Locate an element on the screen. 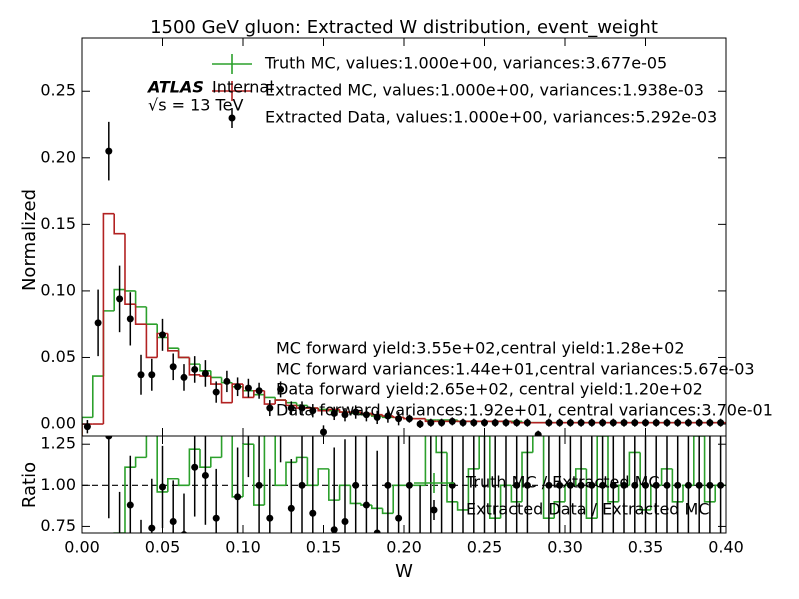 This screenshot has width=799, height=599. x-tick-label: 0.25 is located at coordinates (485, 547).